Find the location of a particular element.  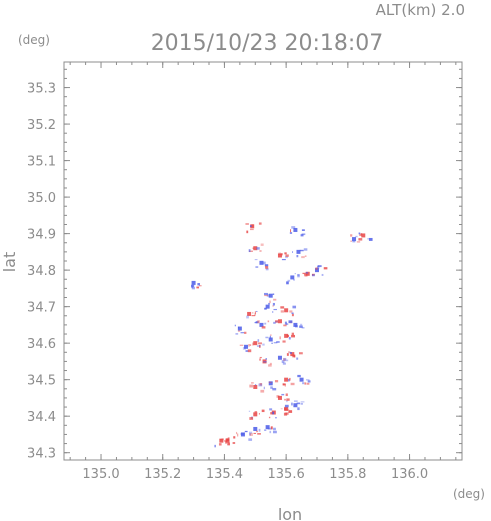

y-axis-label: lat is located at coordinates (9, 262).